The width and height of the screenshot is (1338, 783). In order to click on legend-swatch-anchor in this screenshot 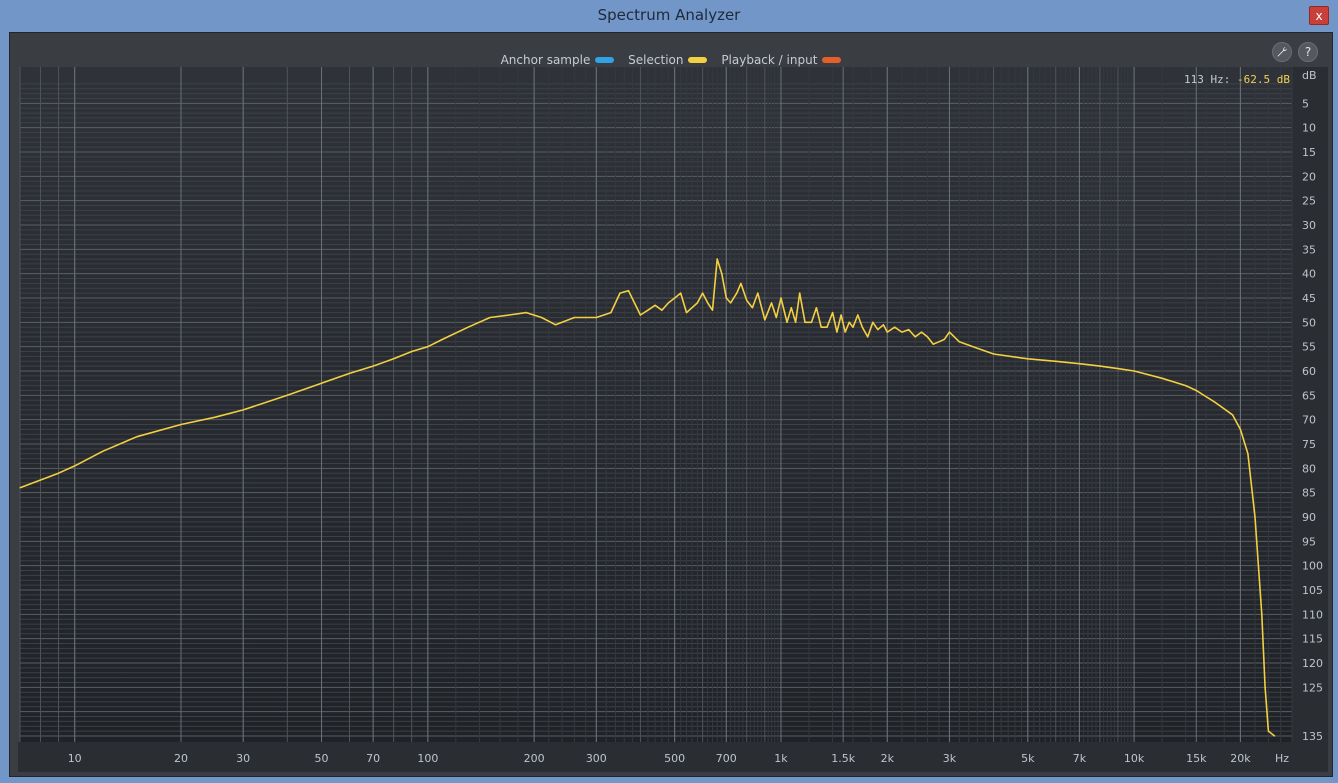, I will do `click(605, 59)`.